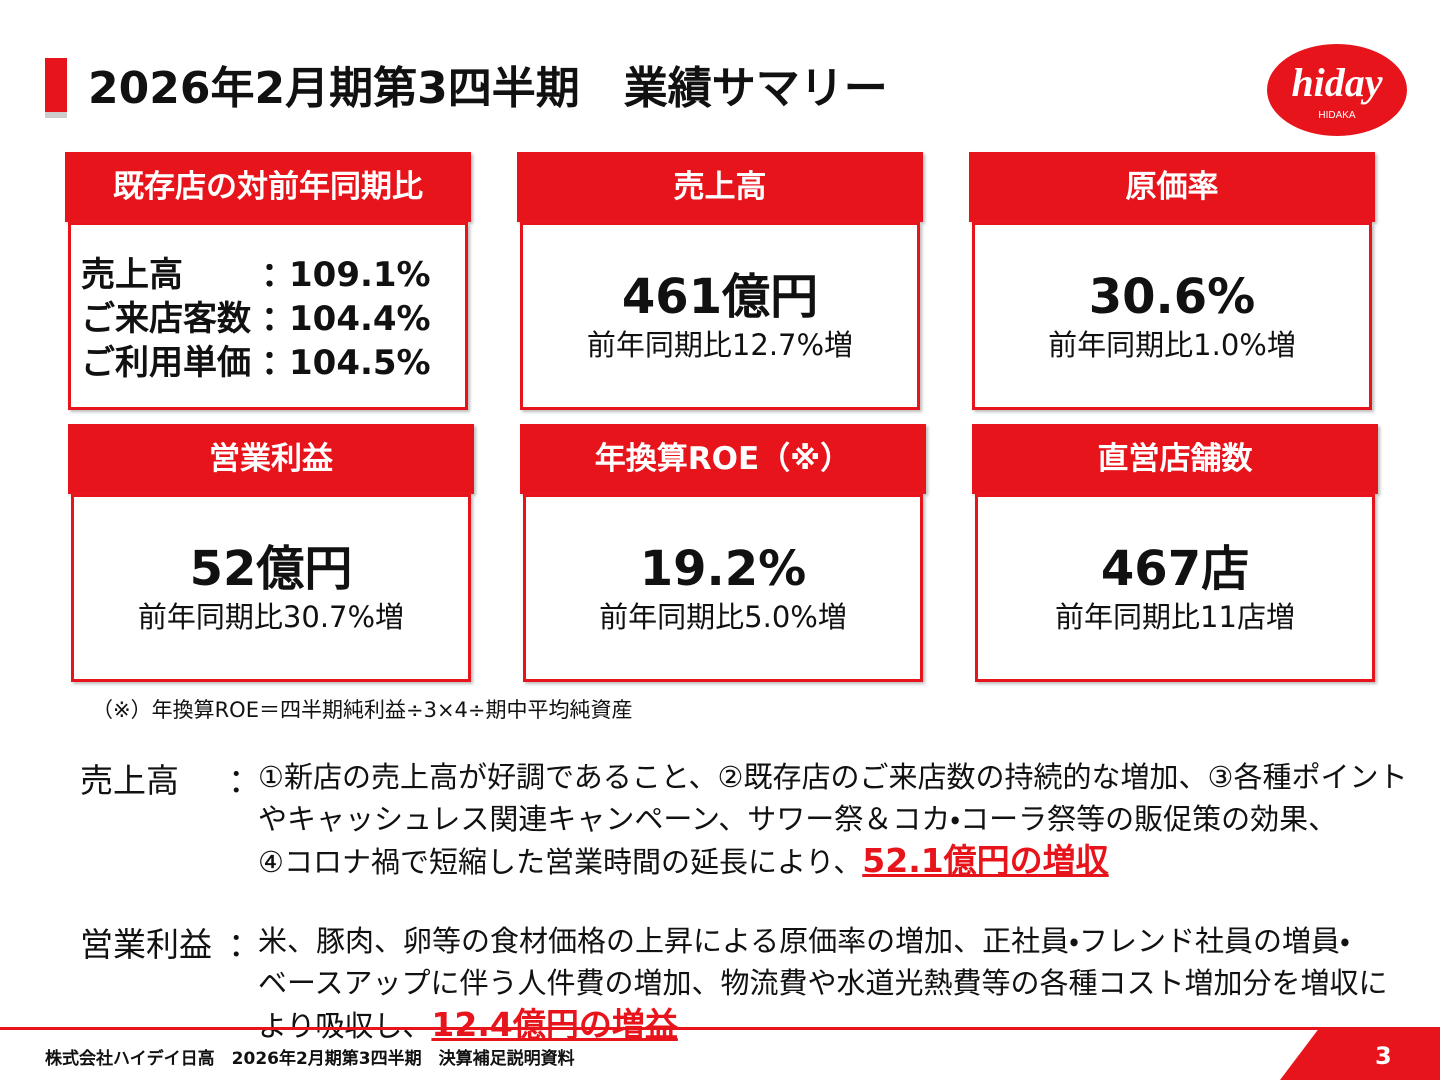  What do you see at coordinates (345, 1026) in the screenshot?
I see `exp-text: より吸収し、` at bounding box center [345, 1026].